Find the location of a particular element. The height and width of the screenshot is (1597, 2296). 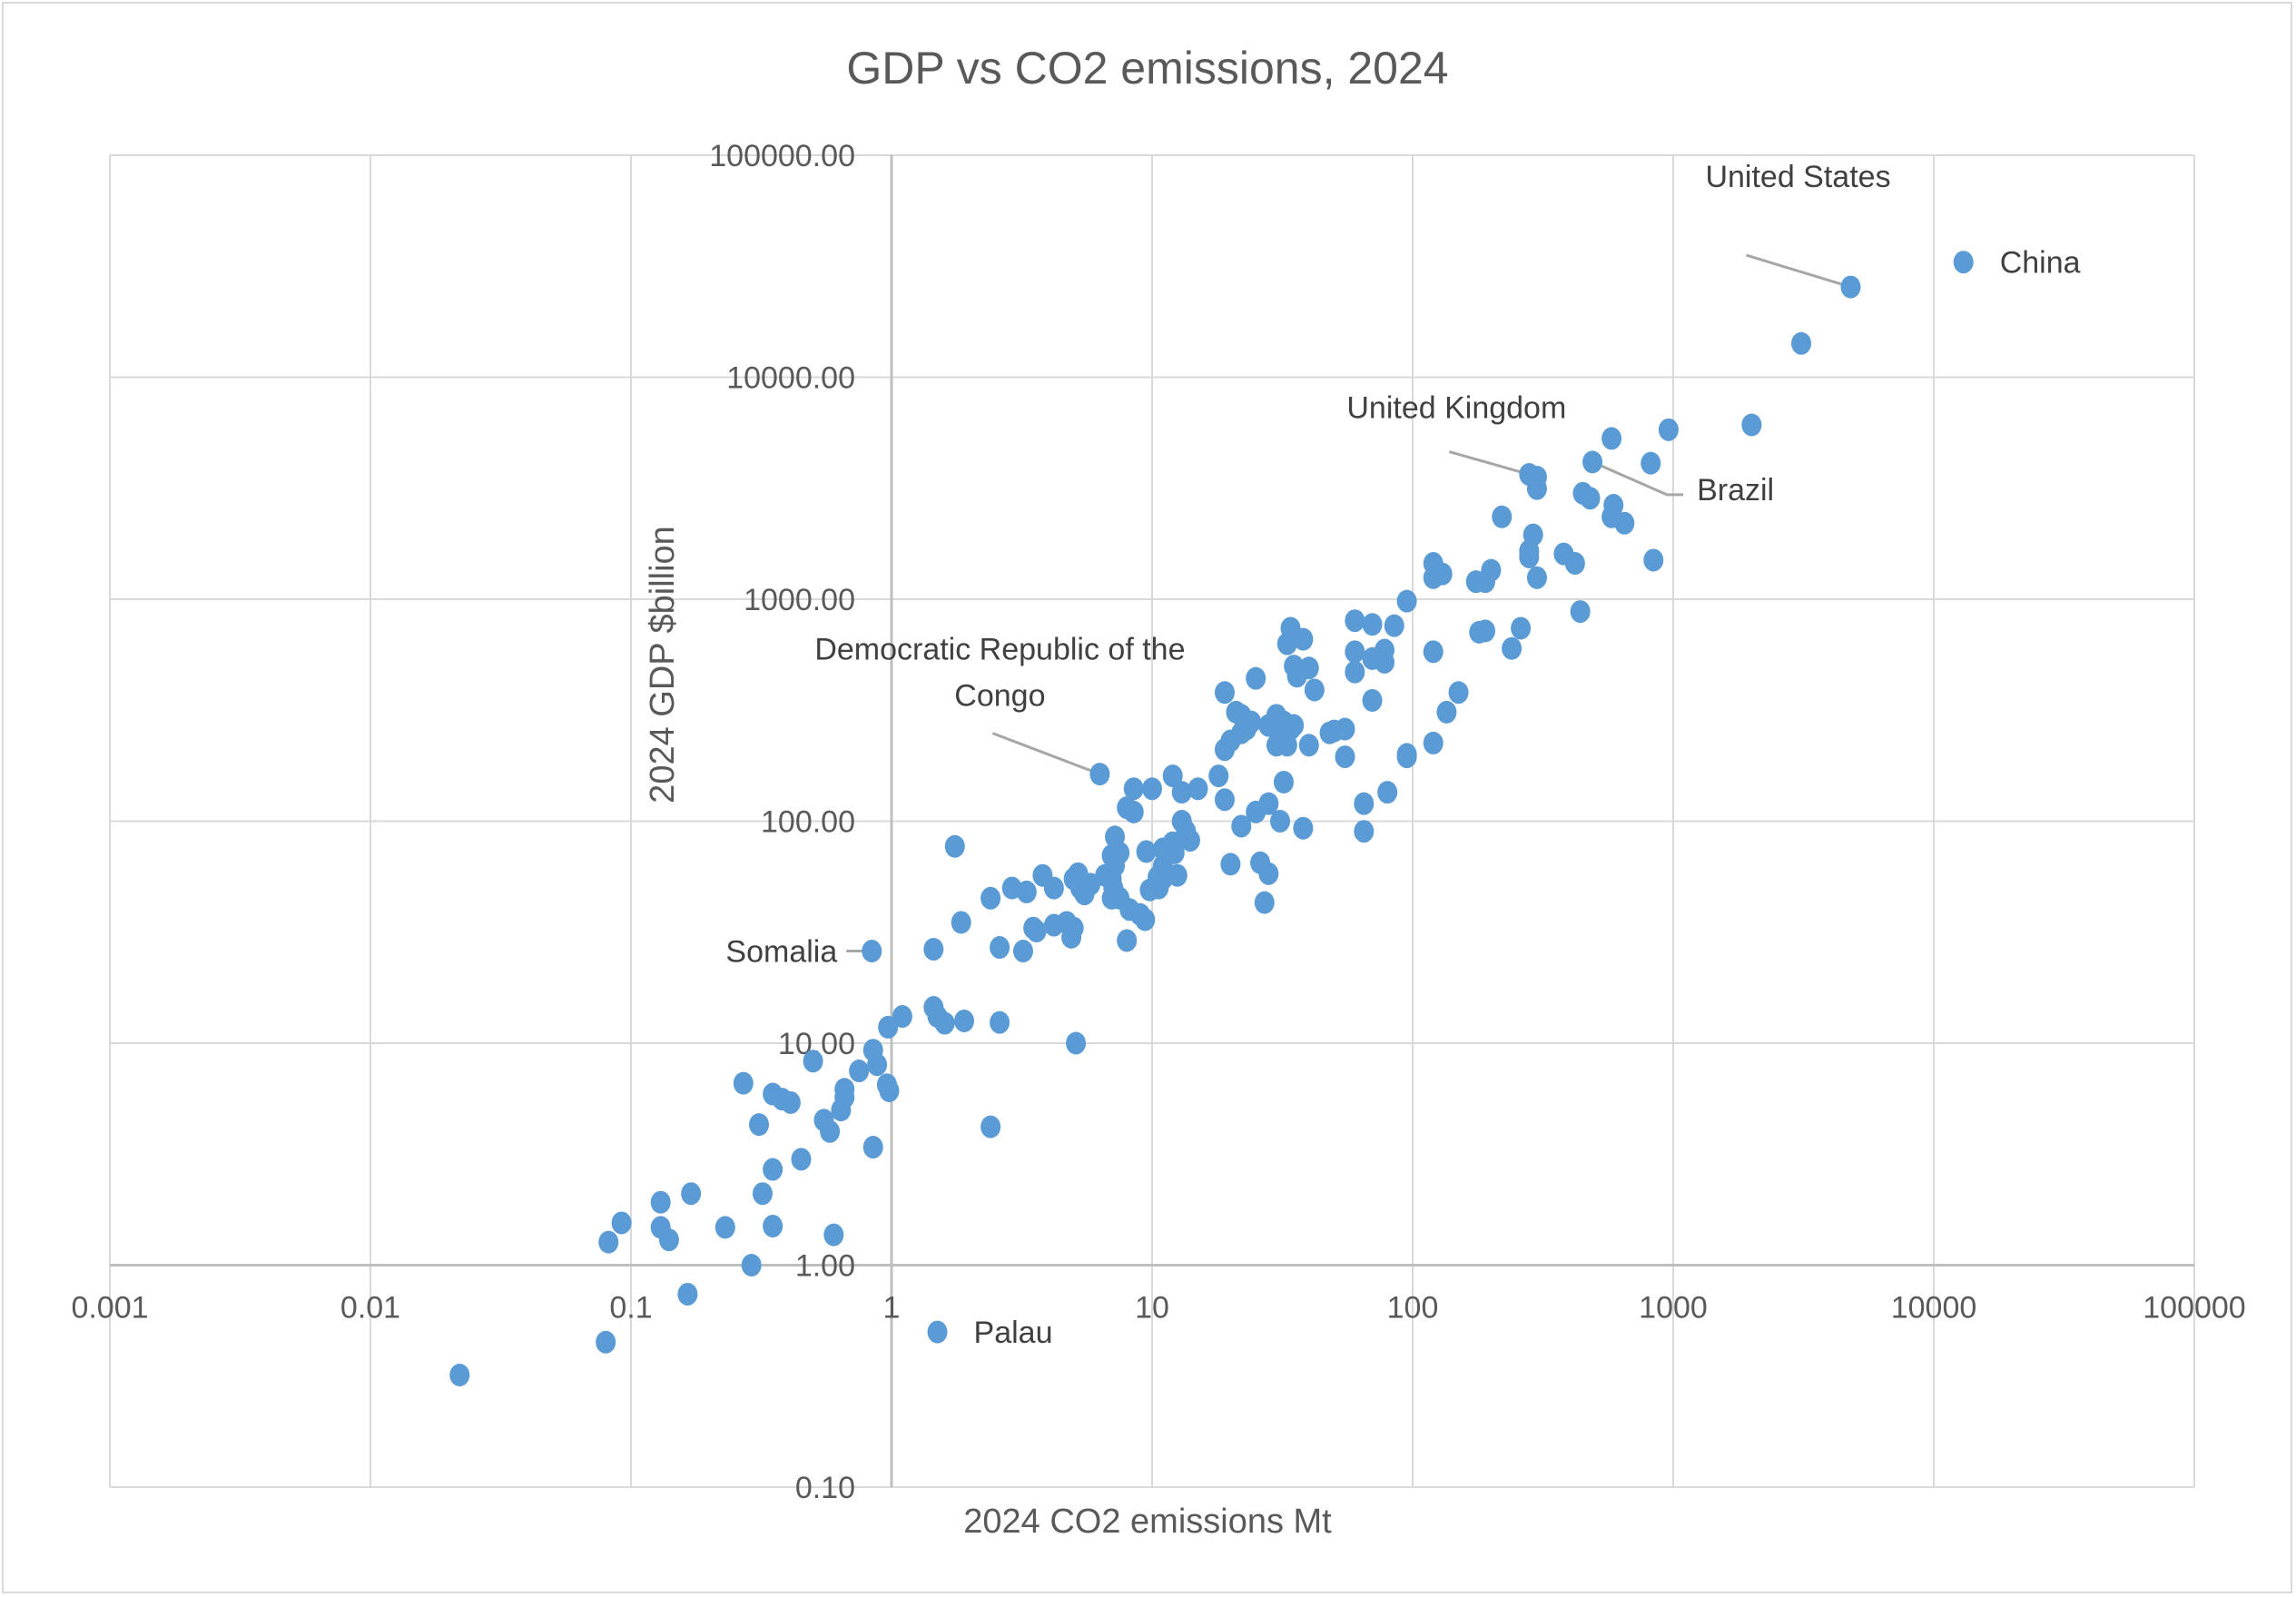

data-label: Congo is located at coordinates (999, 696).